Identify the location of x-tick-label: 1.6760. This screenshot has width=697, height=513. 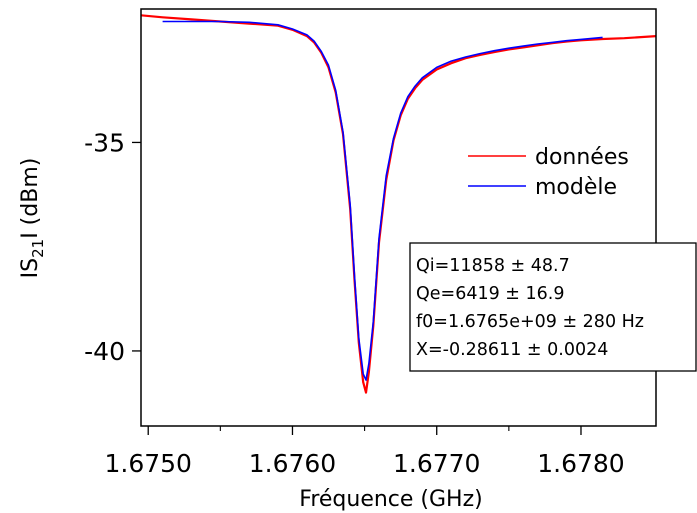
(292, 463).